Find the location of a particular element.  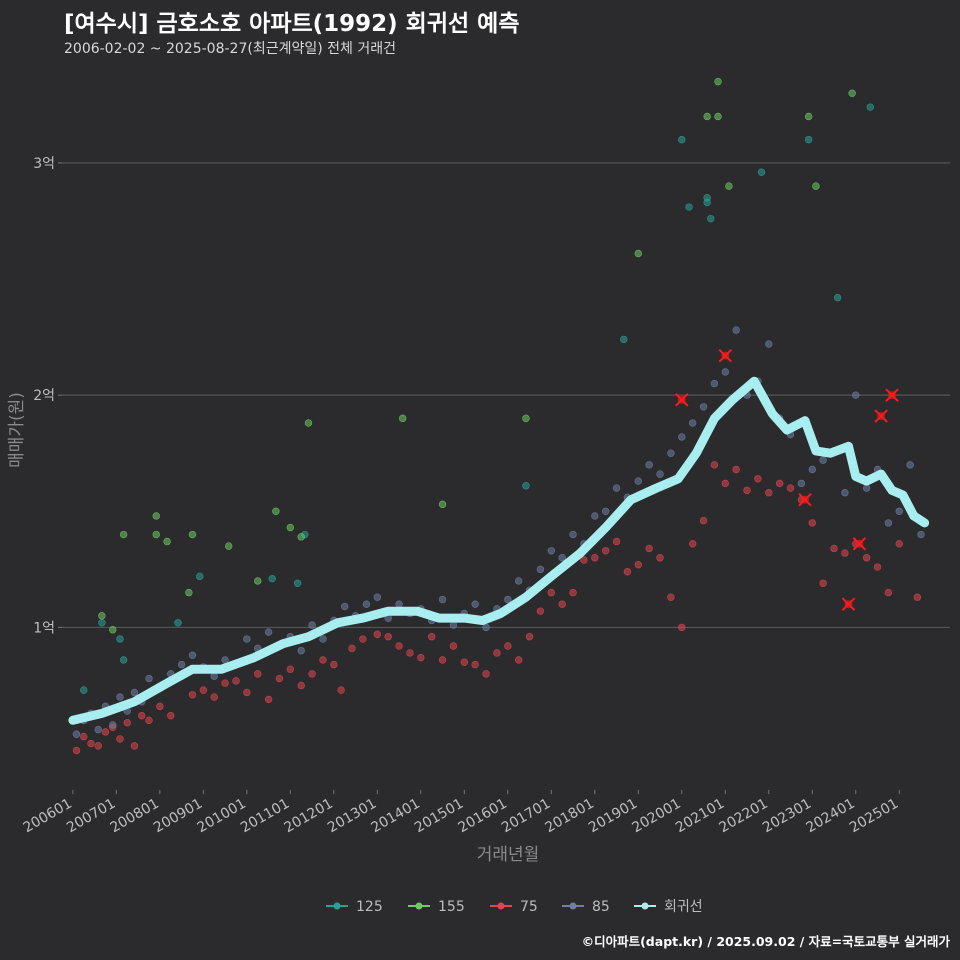

x-tick-label: 201601 is located at coordinates (483, 816).